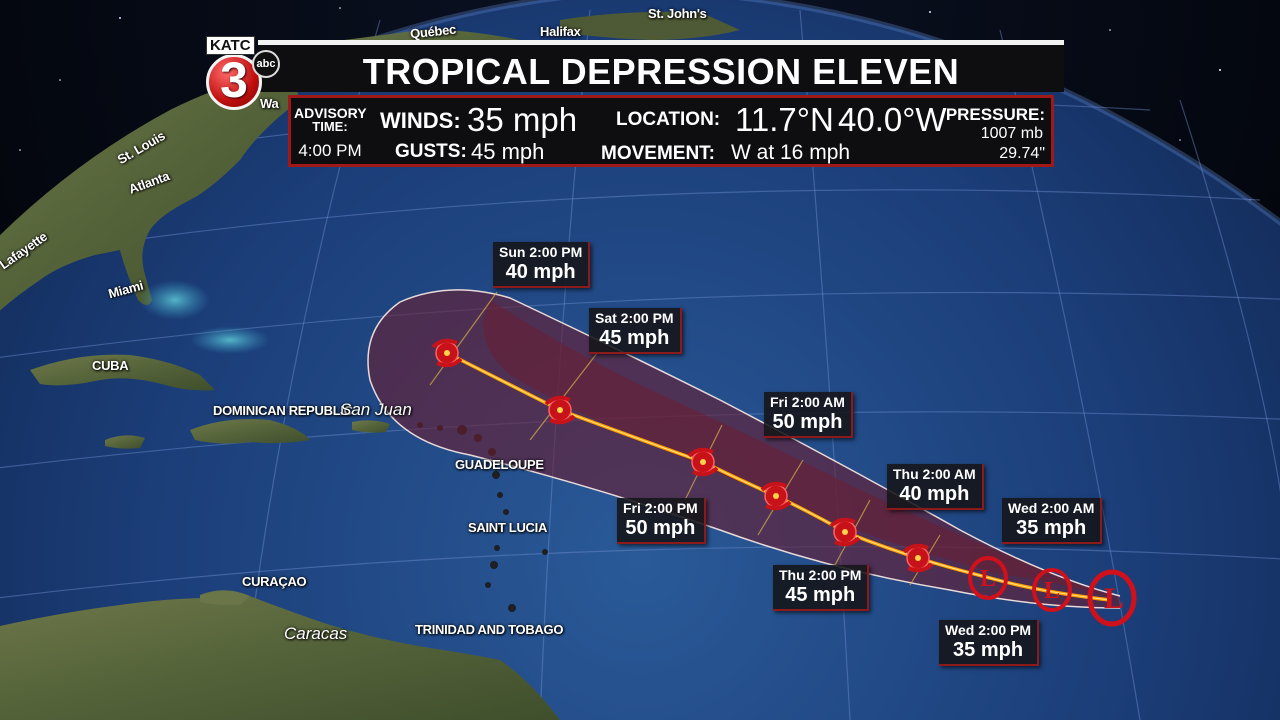 This screenshot has width=1280, height=720. What do you see at coordinates (269, 103) in the screenshot?
I see `label-wa: Wa` at bounding box center [269, 103].